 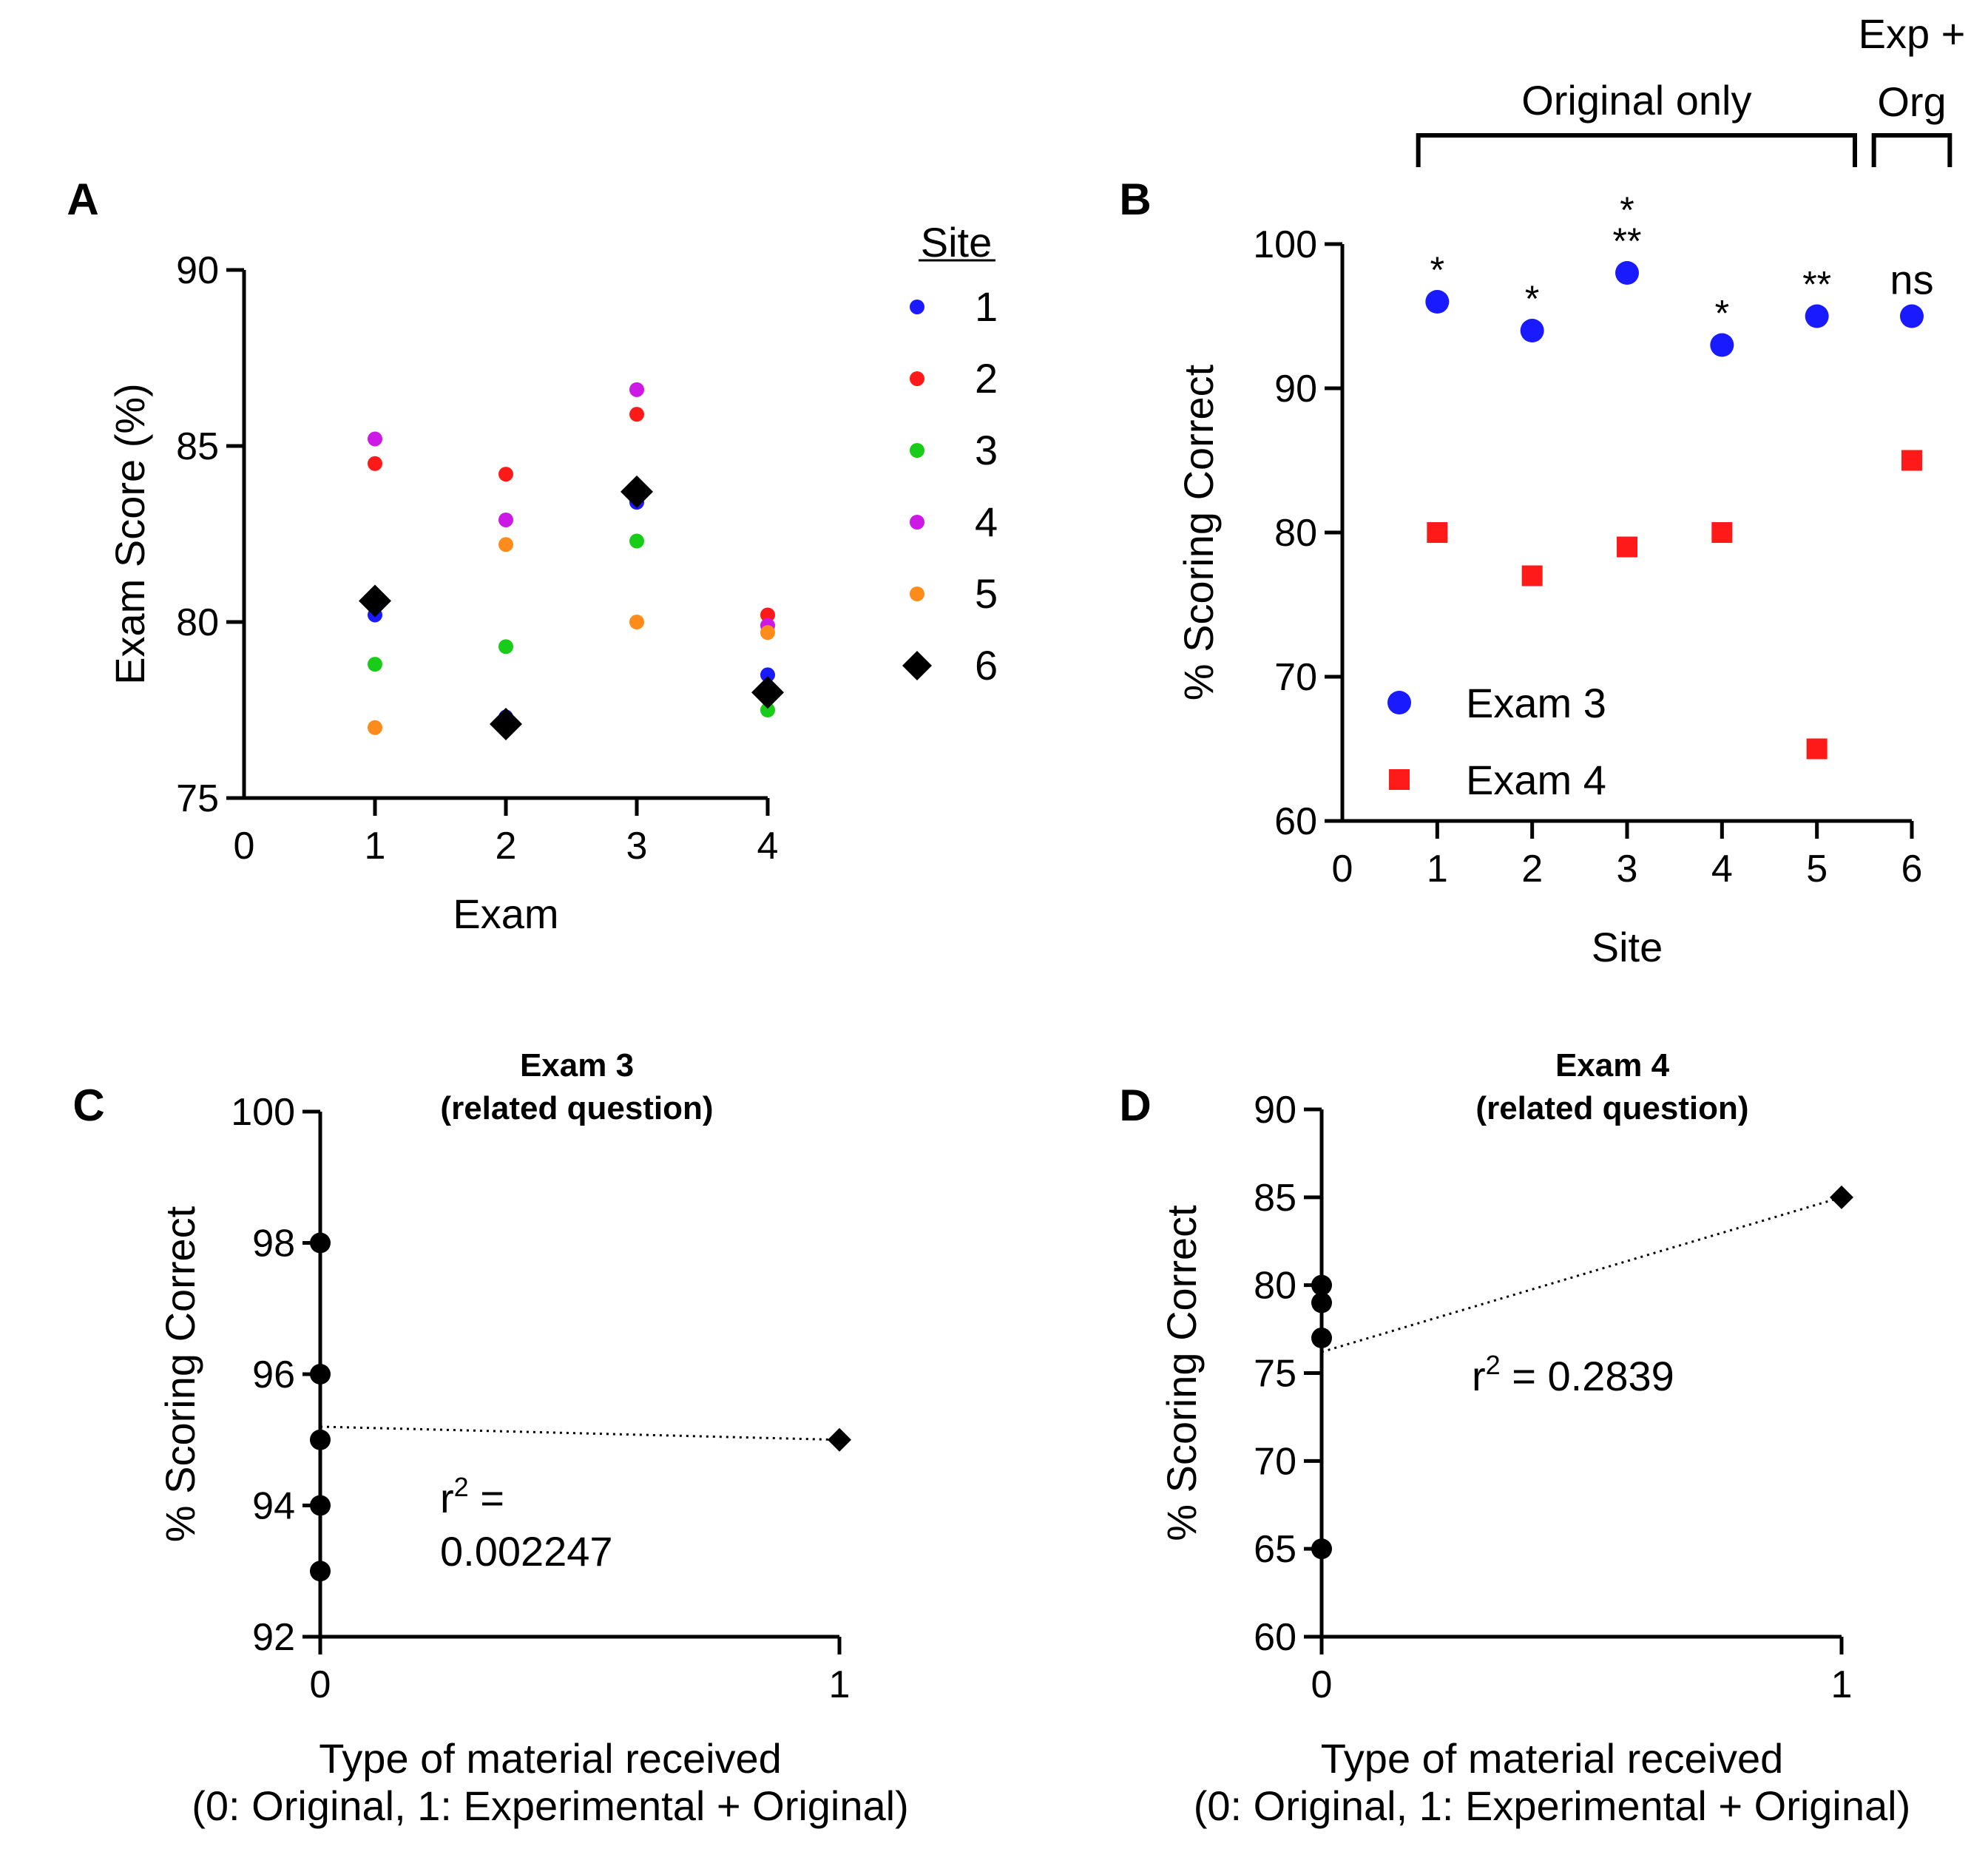 I want to click on legend-label: 3, so click(x=986, y=450).